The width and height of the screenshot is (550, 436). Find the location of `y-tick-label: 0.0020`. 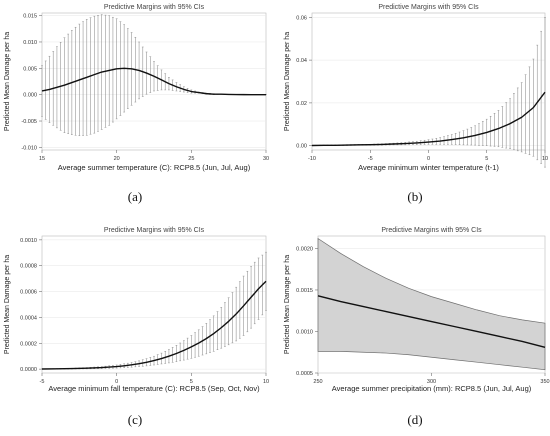

y-tick-label: 0.0020 is located at coordinates (304, 249).